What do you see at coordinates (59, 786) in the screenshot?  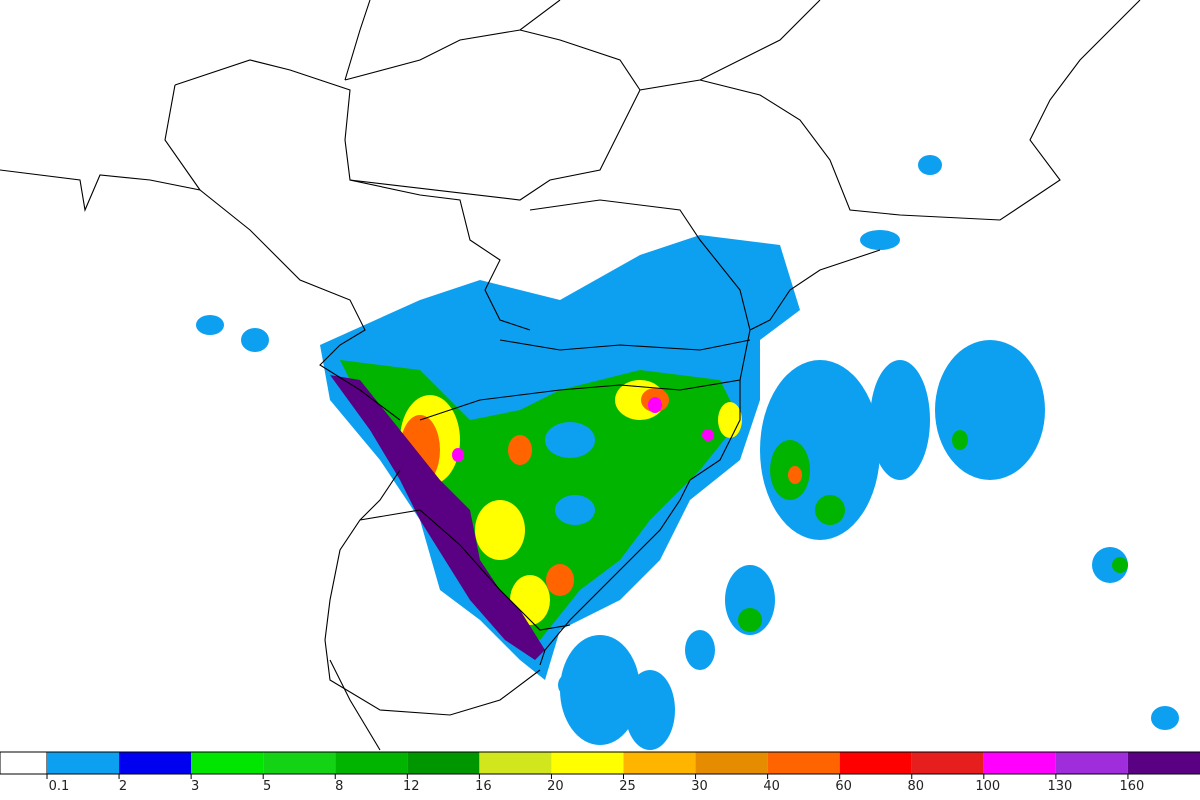 I see `colorbar-label: 0.1` at bounding box center [59, 786].